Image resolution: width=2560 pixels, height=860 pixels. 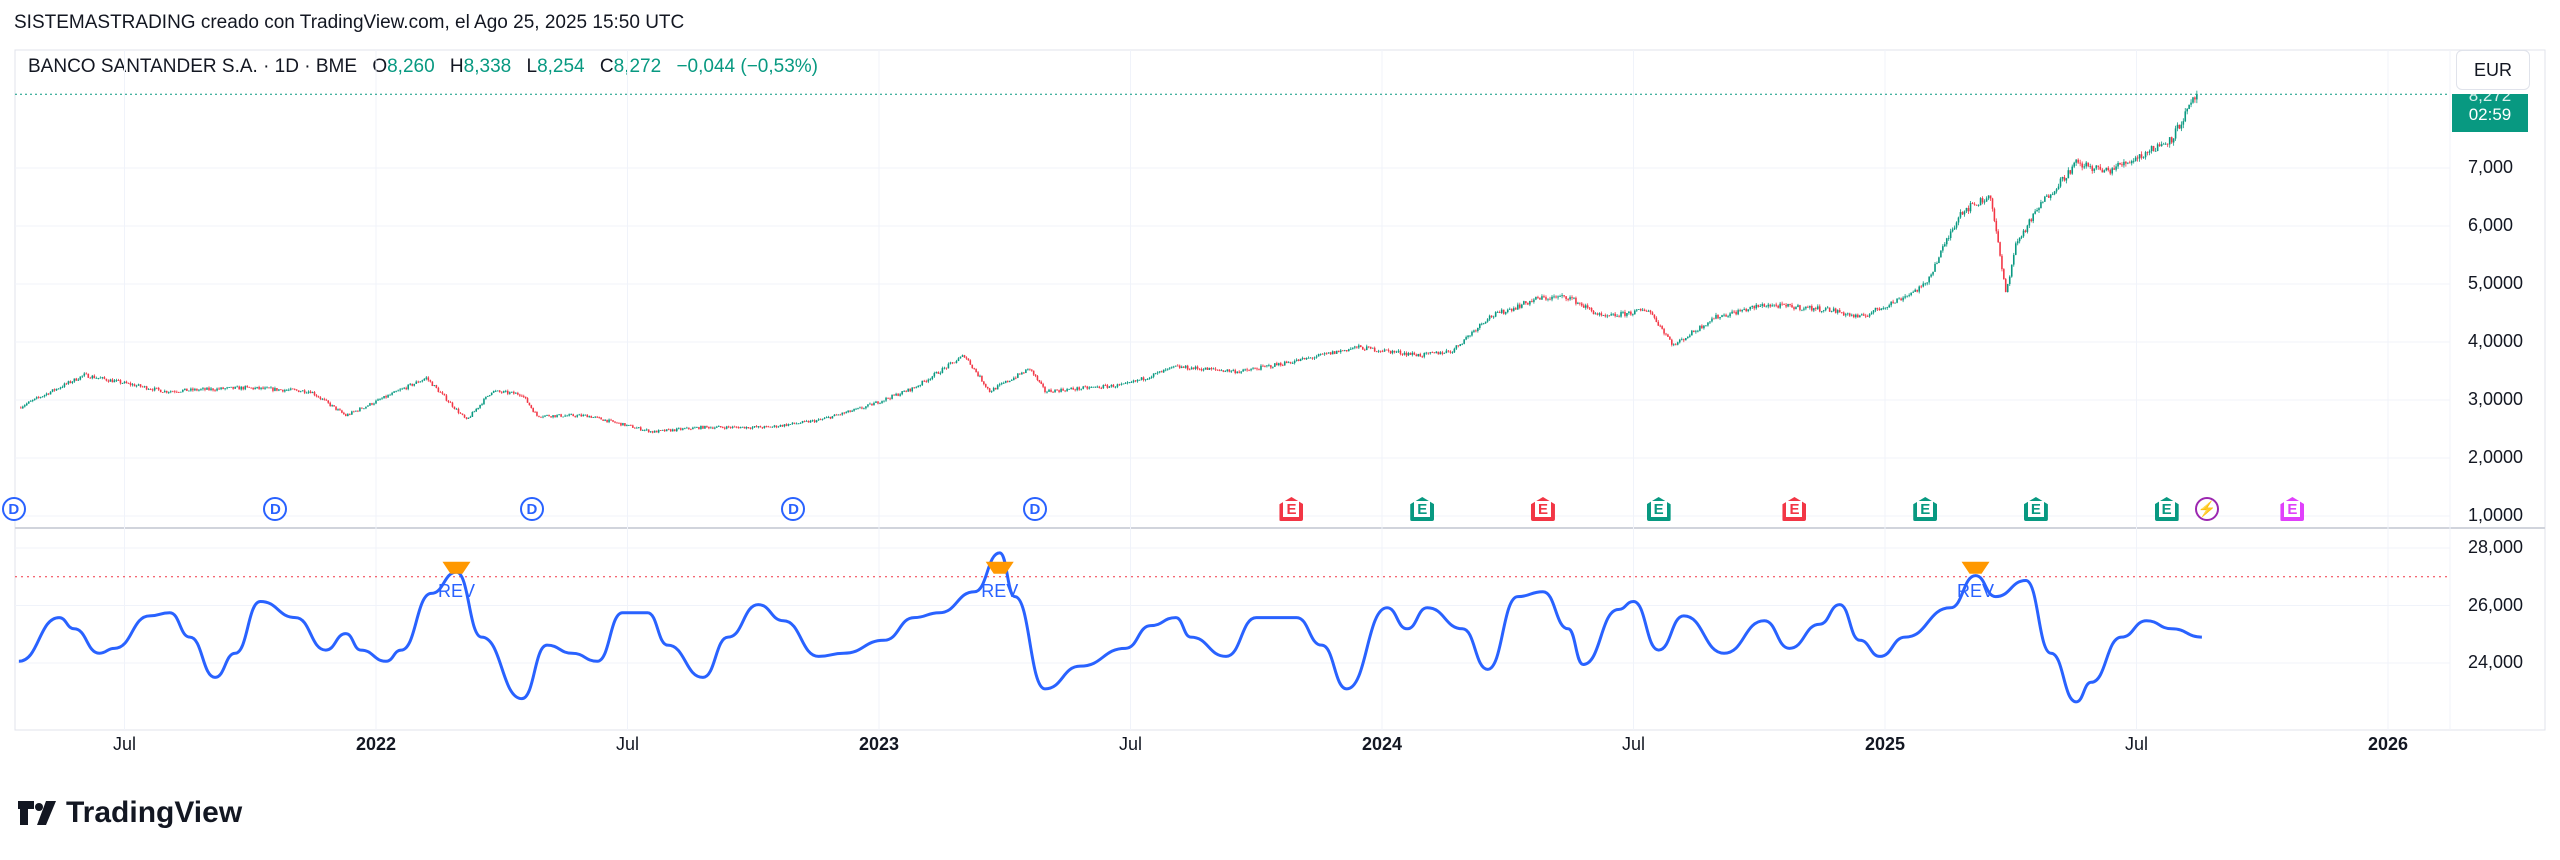 What do you see at coordinates (130, 813) in the screenshot?
I see `tradingview-logo: TradingView` at bounding box center [130, 813].